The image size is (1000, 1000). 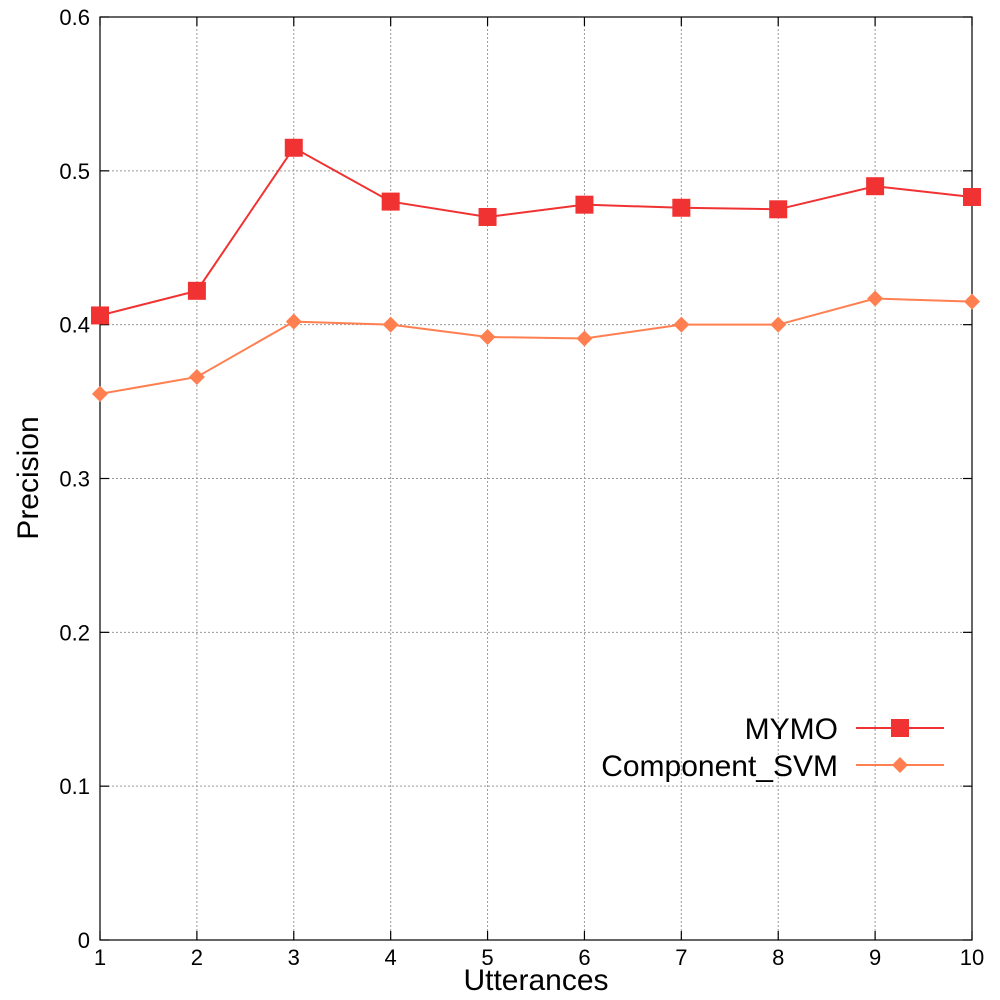 What do you see at coordinates (719, 766) in the screenshot?
I see `legend-label: Component_SVM` at bounding box center [719, 766].